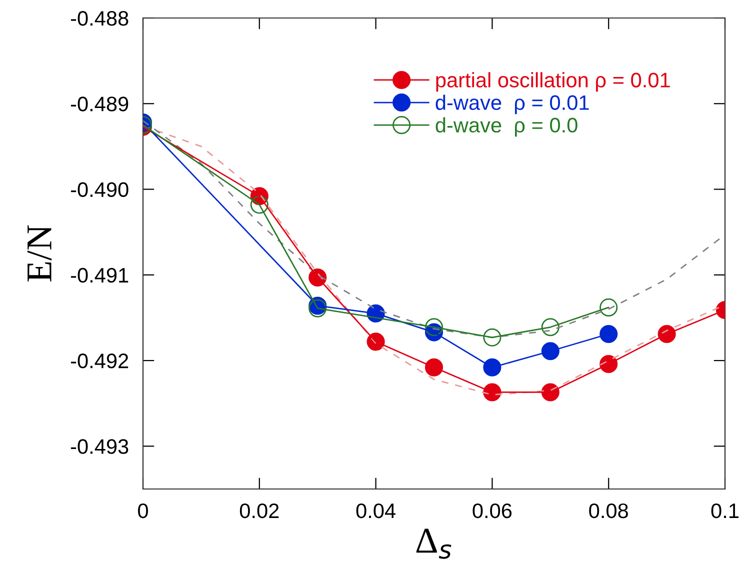 Image resolution: width=739 pixels, height=562 pixels. I want to click on x-tick-label: 0.06, so click(492, 510).